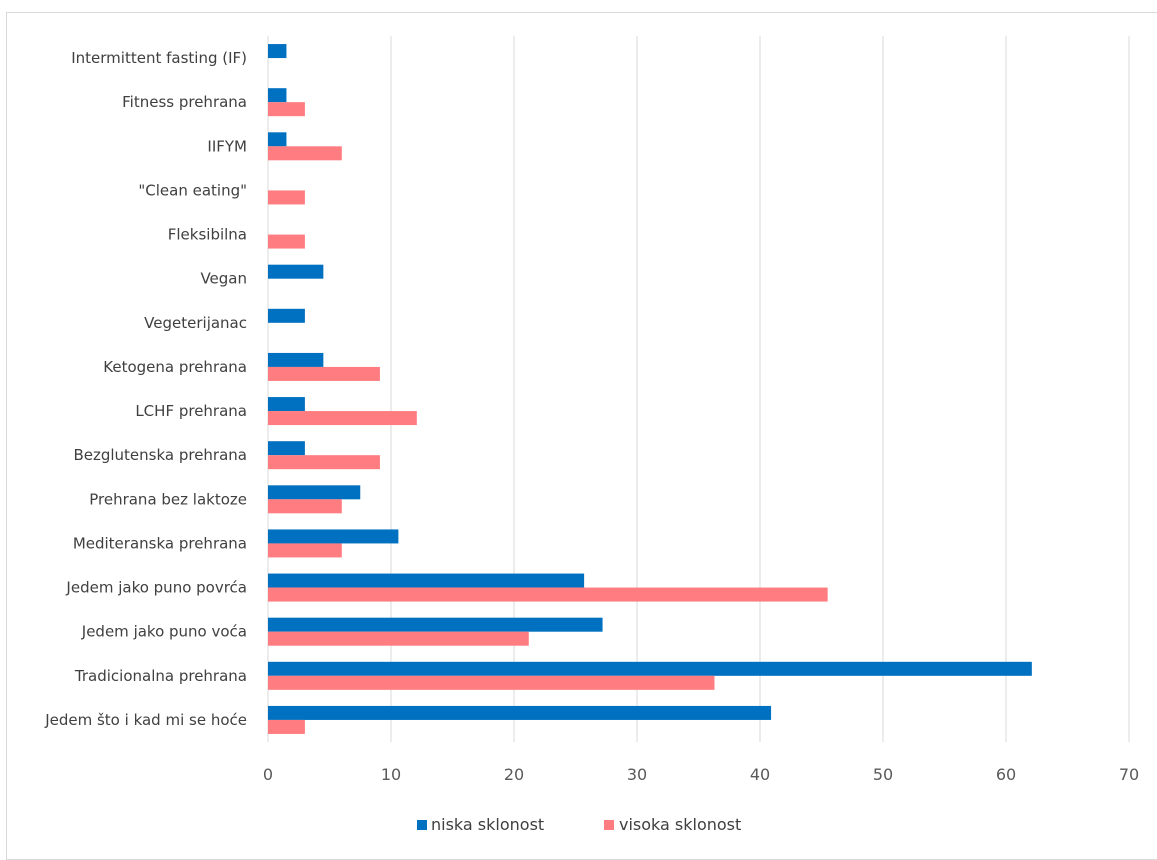 The height and width of the screenshot is (860, 1157). I want to click on legend-label-visoka-sklonost: visoka sklonost, so click(680, 824).